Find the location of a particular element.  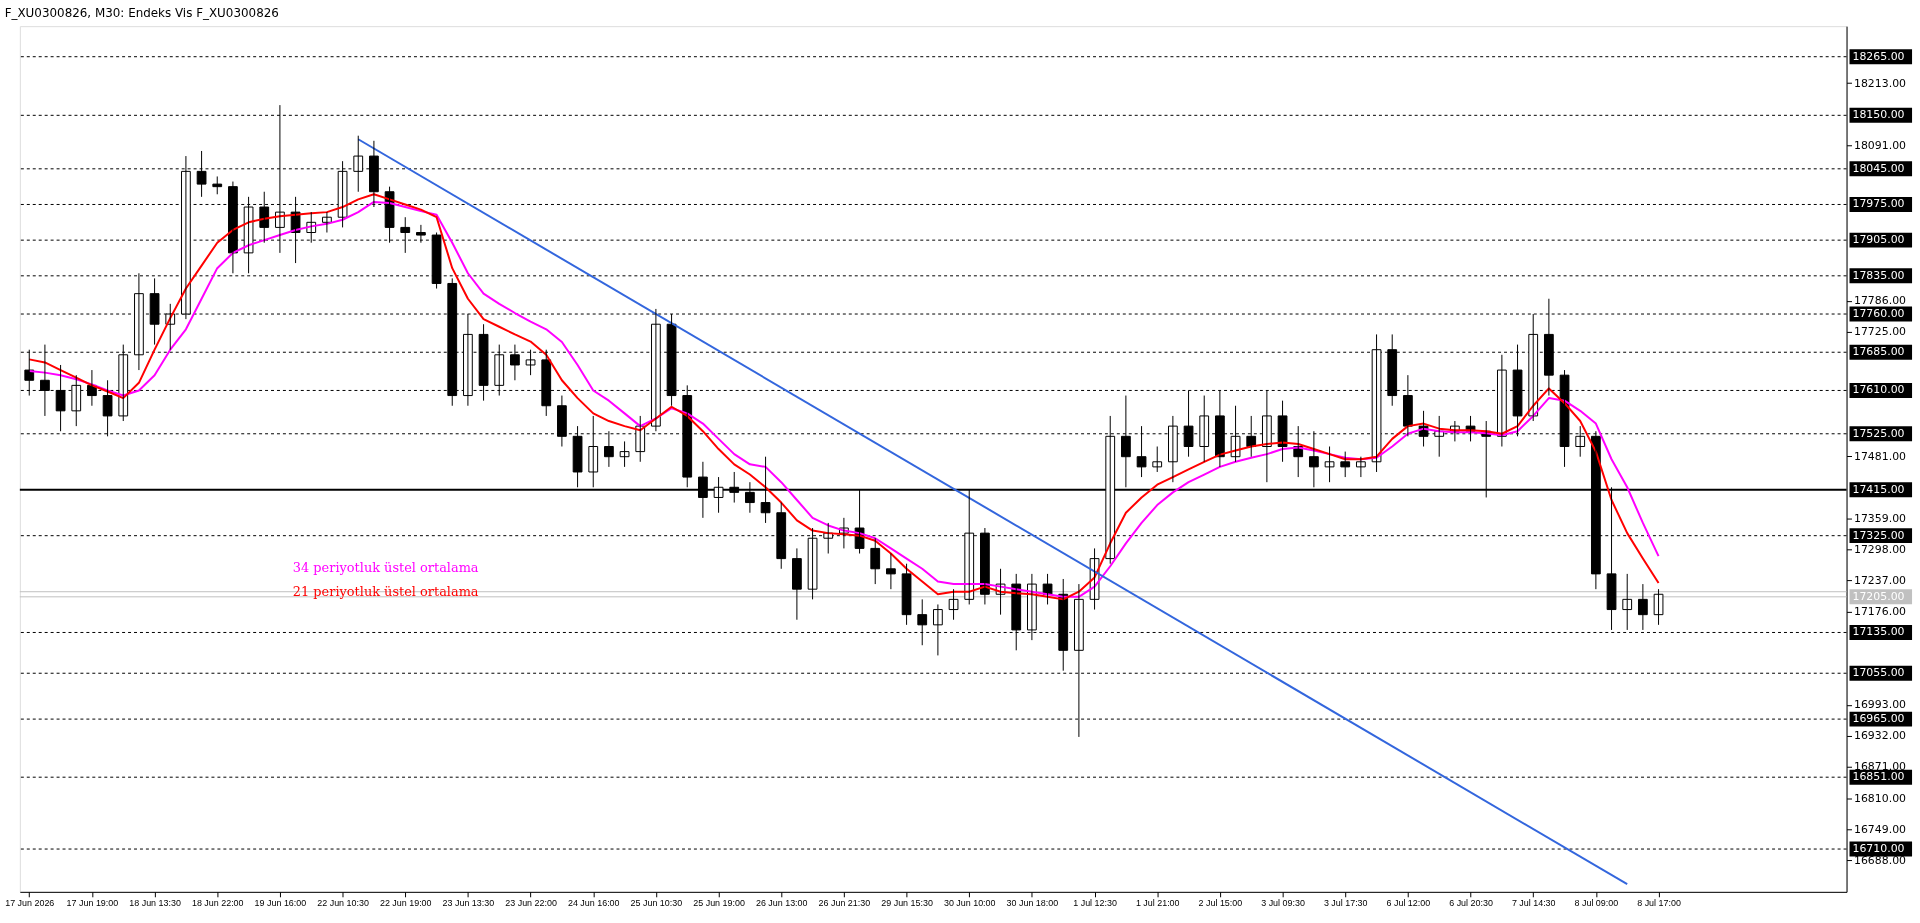

y-tick-label: 18091.00 is located at coordinates (1880, 145).